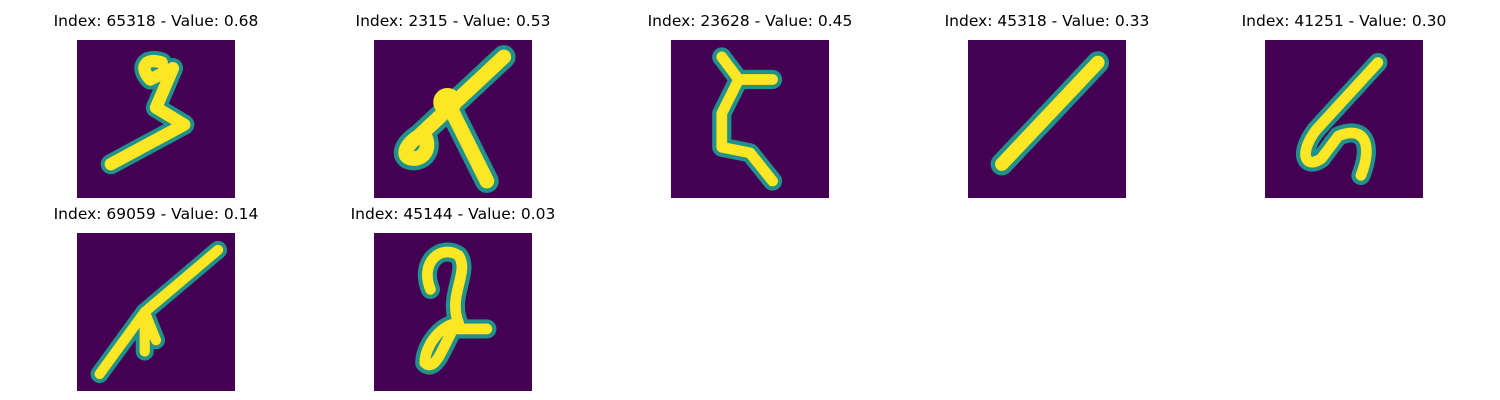  What do you see at coordinates (453, 214) in the screenshot?
I see `panel-title: Index: 45144 - Value: 0.03` at bounding box center [453, 214].